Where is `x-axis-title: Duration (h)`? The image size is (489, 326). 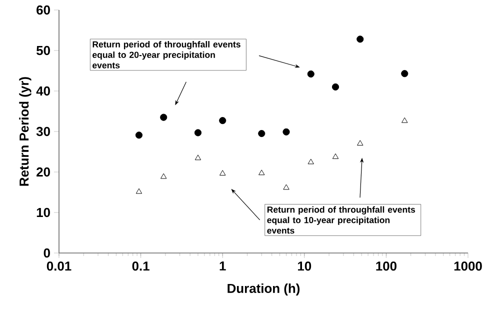
x-axis-title: Duration (h) is located at coordinates (264, 289).